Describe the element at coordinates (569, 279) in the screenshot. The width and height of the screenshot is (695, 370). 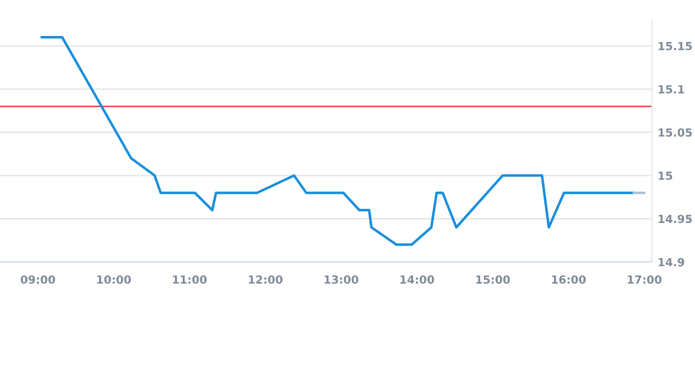
I see `x-tick-label: 16:00` at that location.